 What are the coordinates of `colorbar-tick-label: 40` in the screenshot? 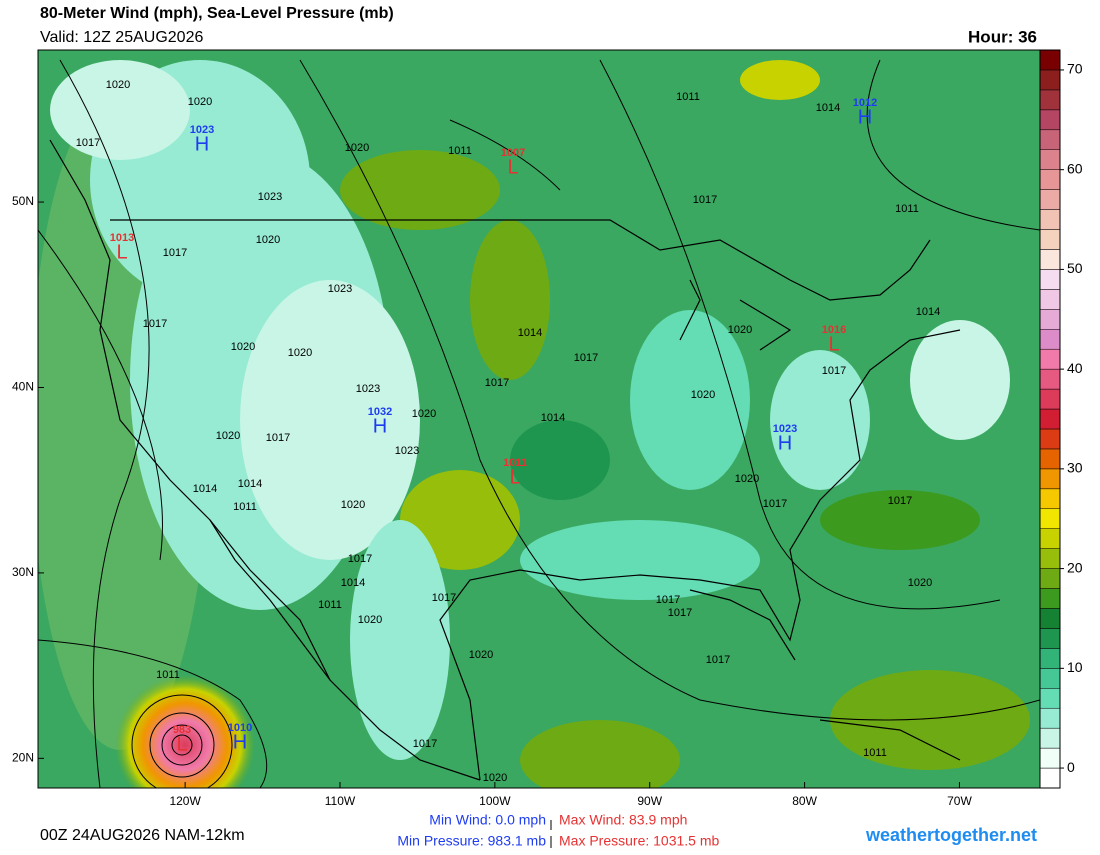 It's located at (1075, 368).